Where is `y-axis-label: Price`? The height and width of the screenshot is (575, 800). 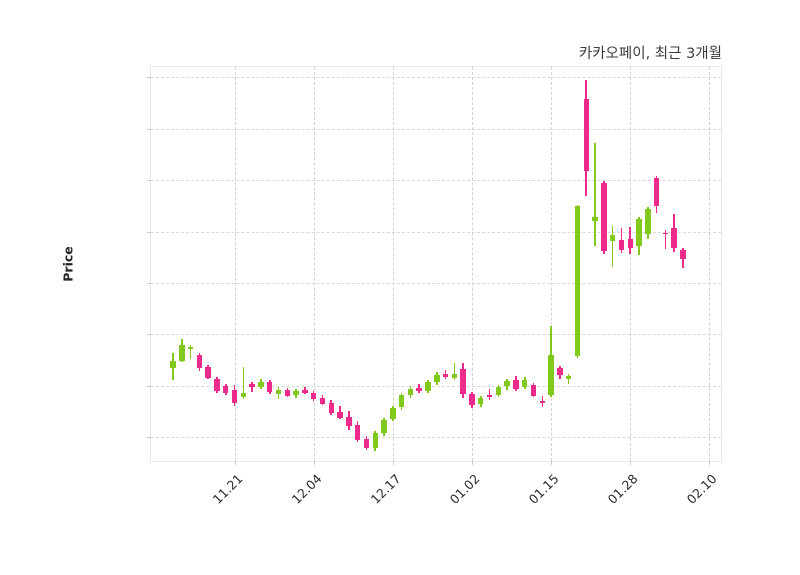 y-axis-label: Price is located at coordinates (68, 264).